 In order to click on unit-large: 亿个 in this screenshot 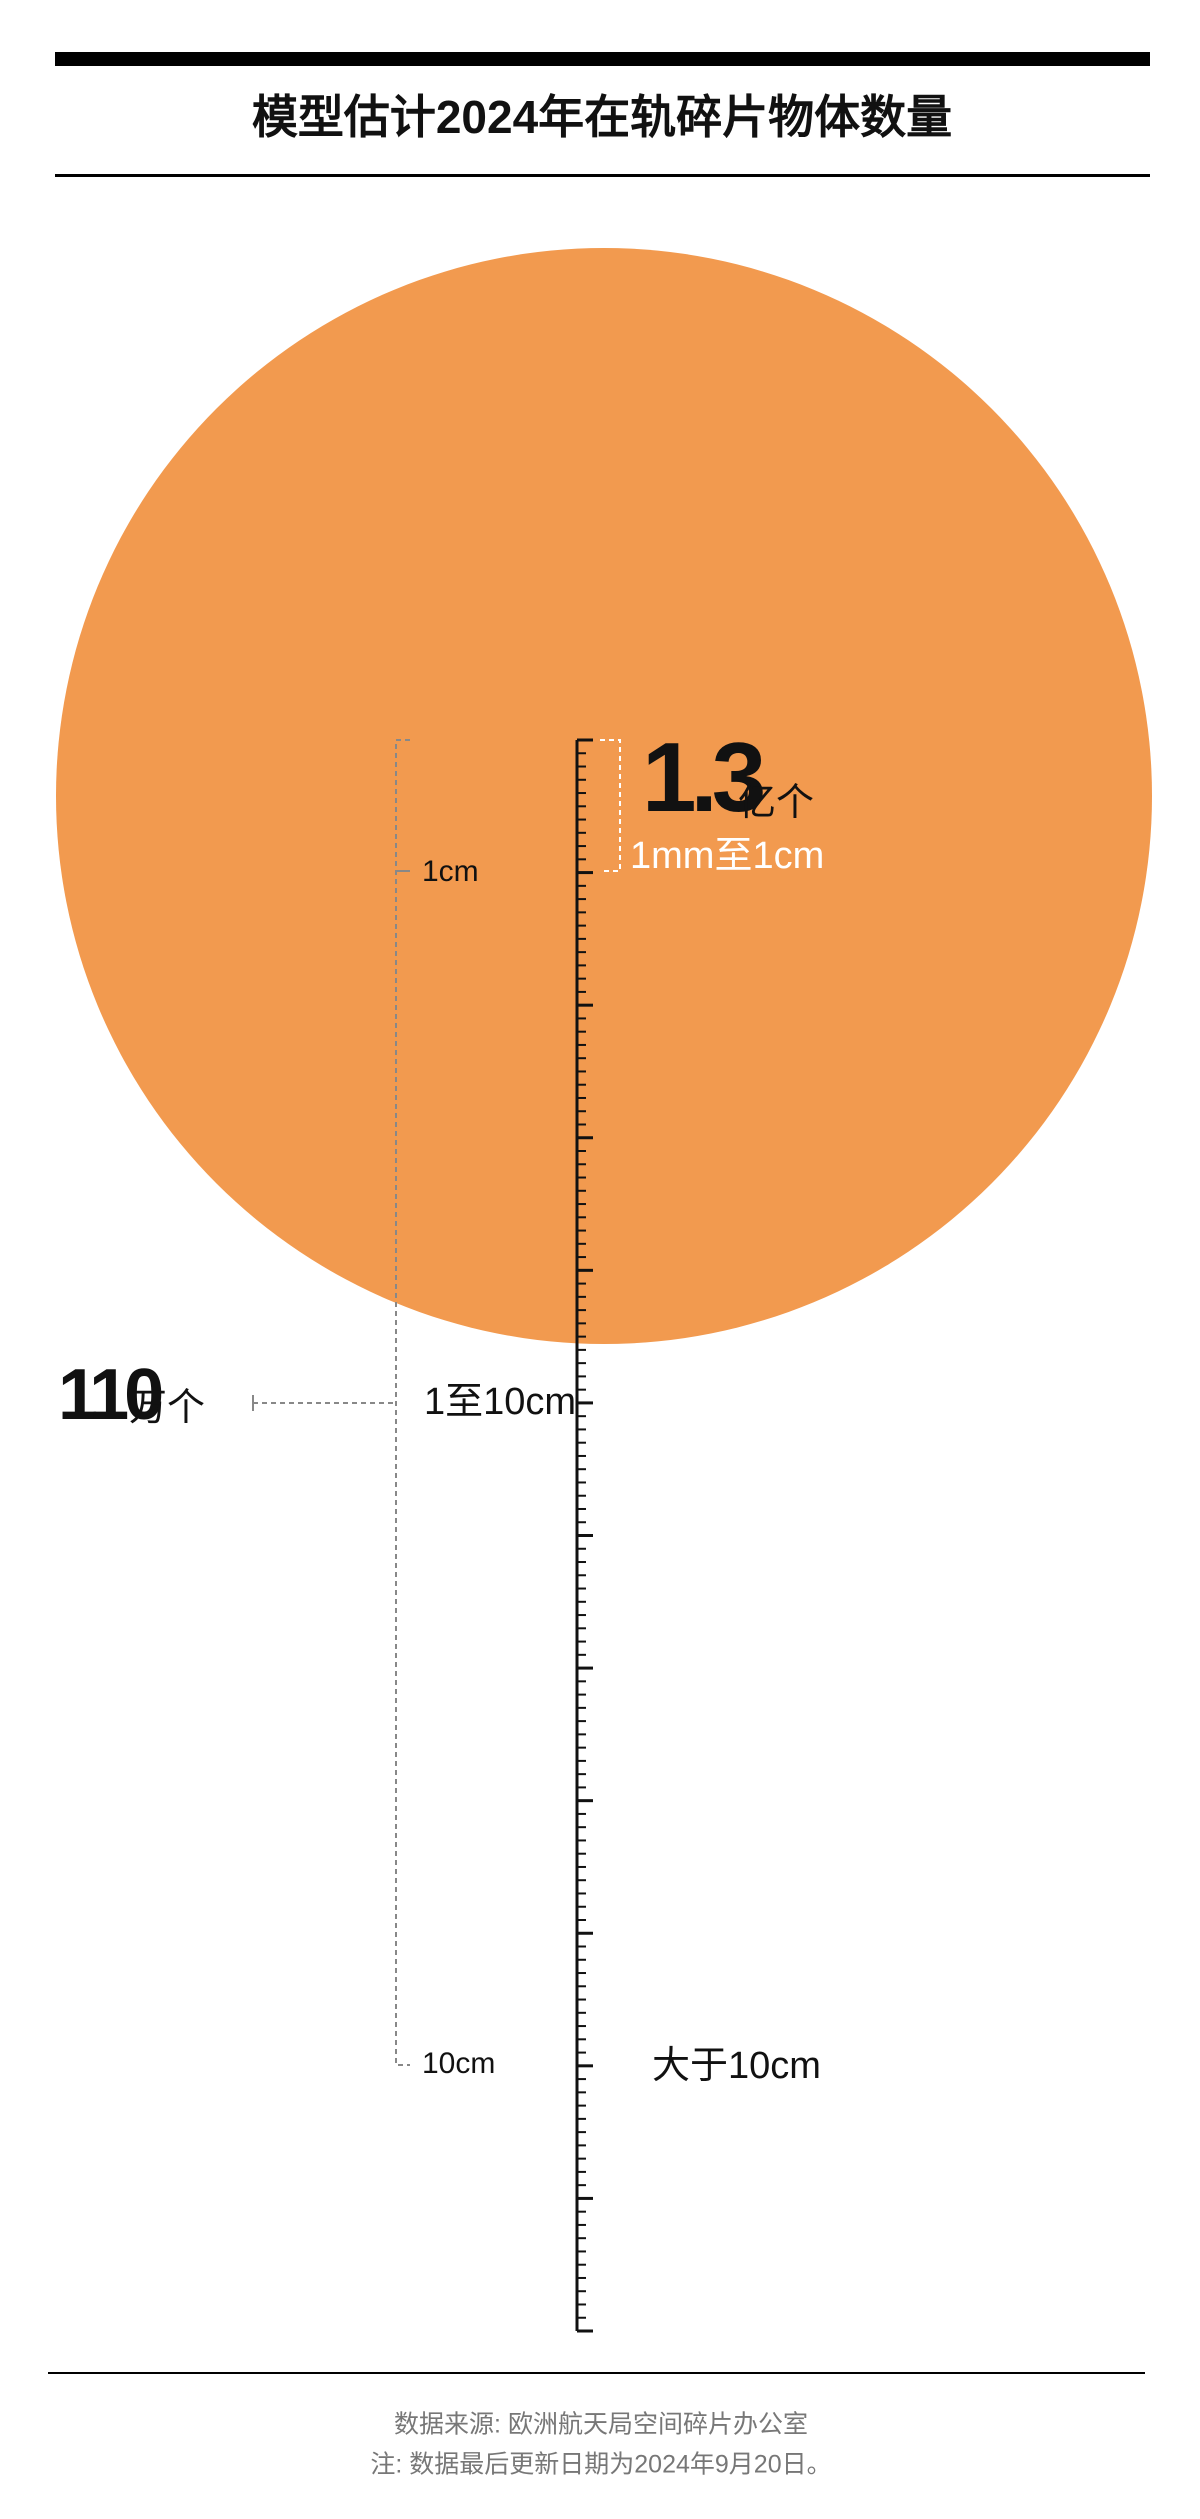, I will do `click(776, 803)`.